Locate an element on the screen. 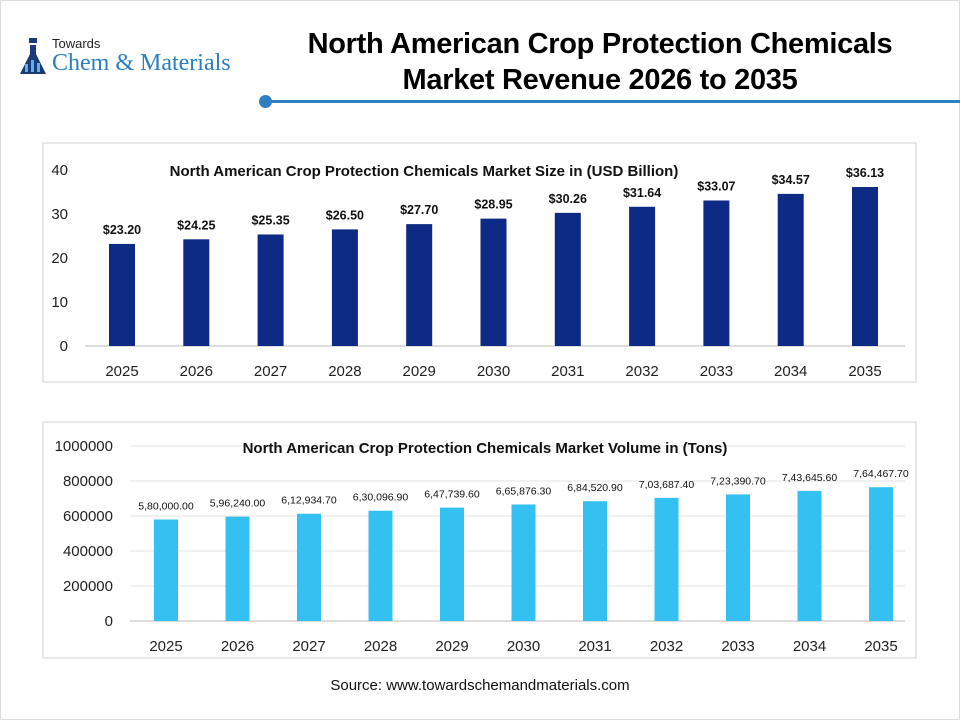 The height and width of the screenshot is (720, 960). title-line2: Market Revenue 2026 to 2035 is located at coordinates (600, 80).